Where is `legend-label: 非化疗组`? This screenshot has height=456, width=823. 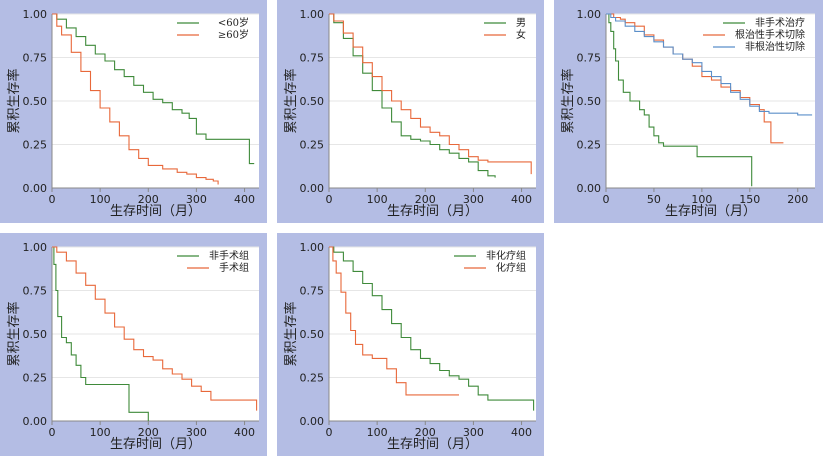
legend-label: 非化疗组 is located at coordinates (506, 255).